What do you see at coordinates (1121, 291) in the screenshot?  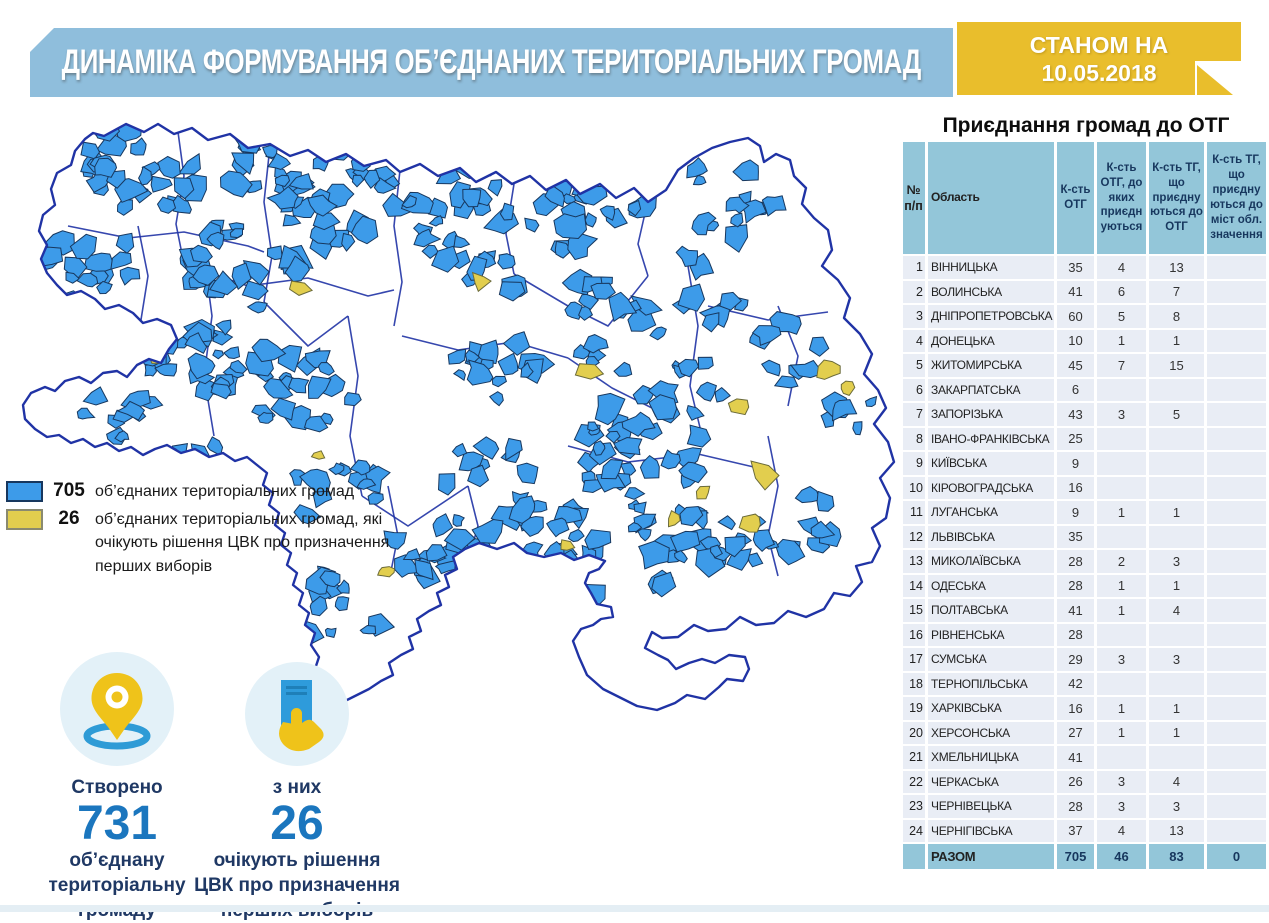 I see `table-cell: 6` at bounding box center [1121, 291].